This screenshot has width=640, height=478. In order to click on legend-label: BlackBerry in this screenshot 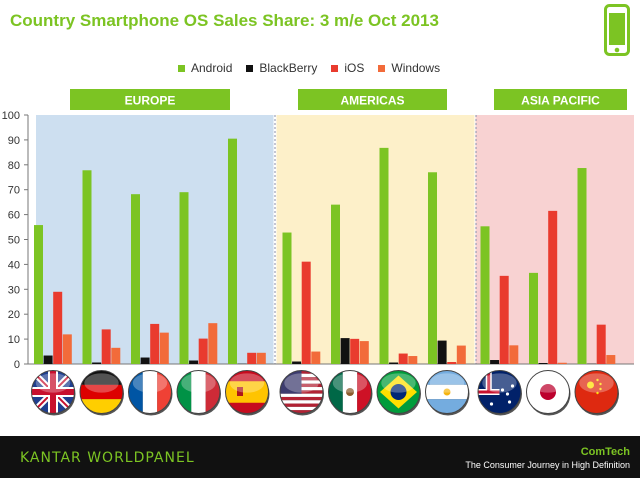, I will do `click(288, 68)`.